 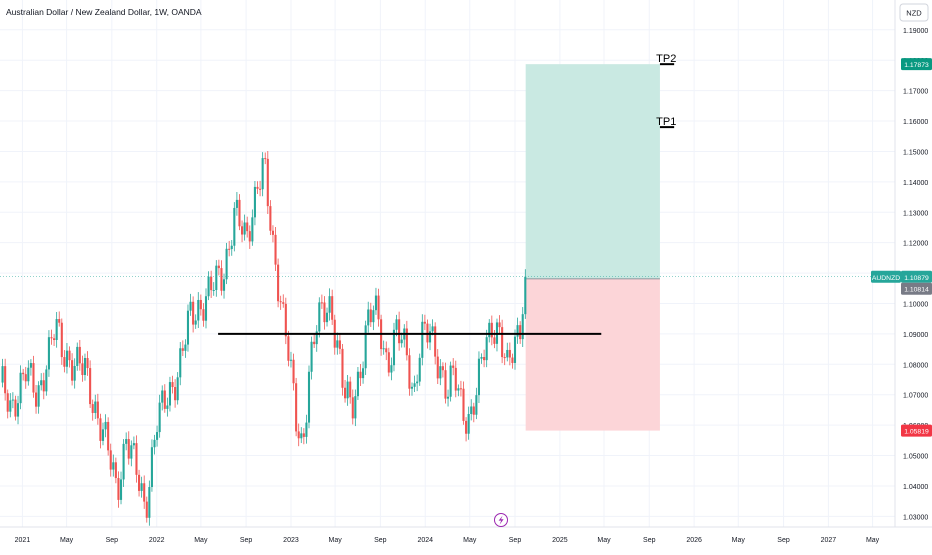 I want to click on currency-button: NZD, so click(x=914, y=12).